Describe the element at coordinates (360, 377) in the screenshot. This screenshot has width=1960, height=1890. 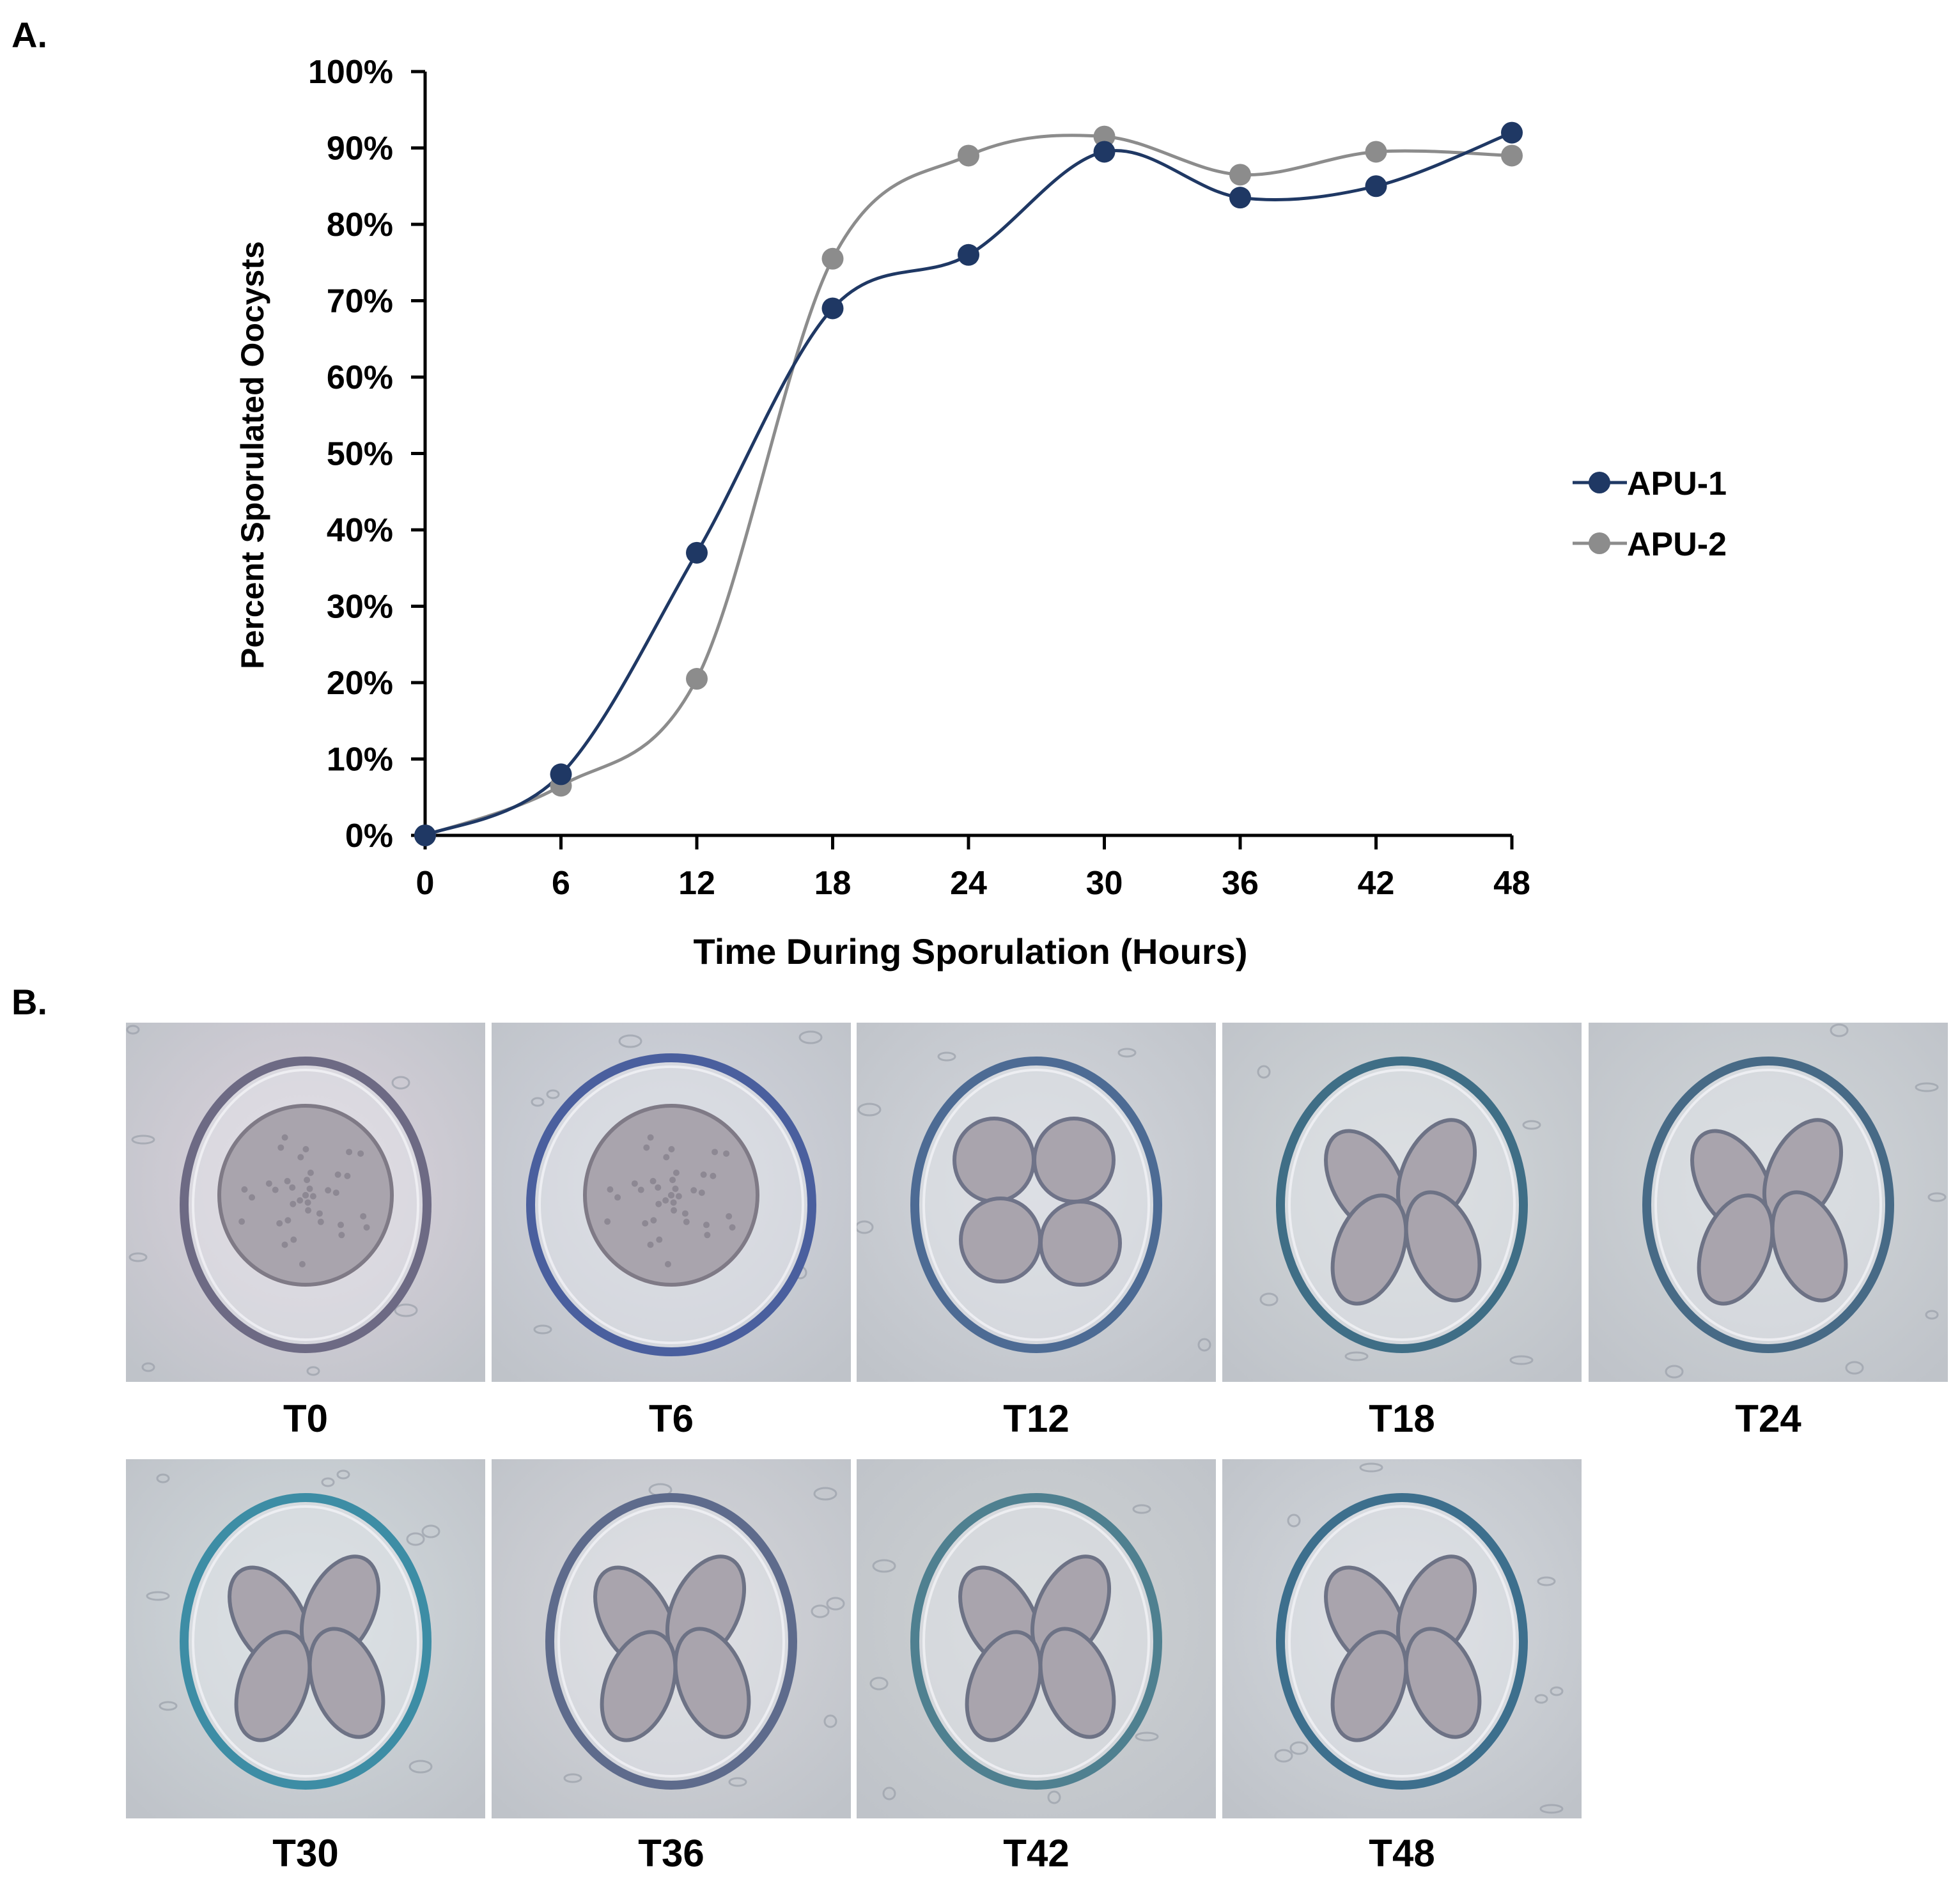
I see `y-tick-label: 60%` at that location.